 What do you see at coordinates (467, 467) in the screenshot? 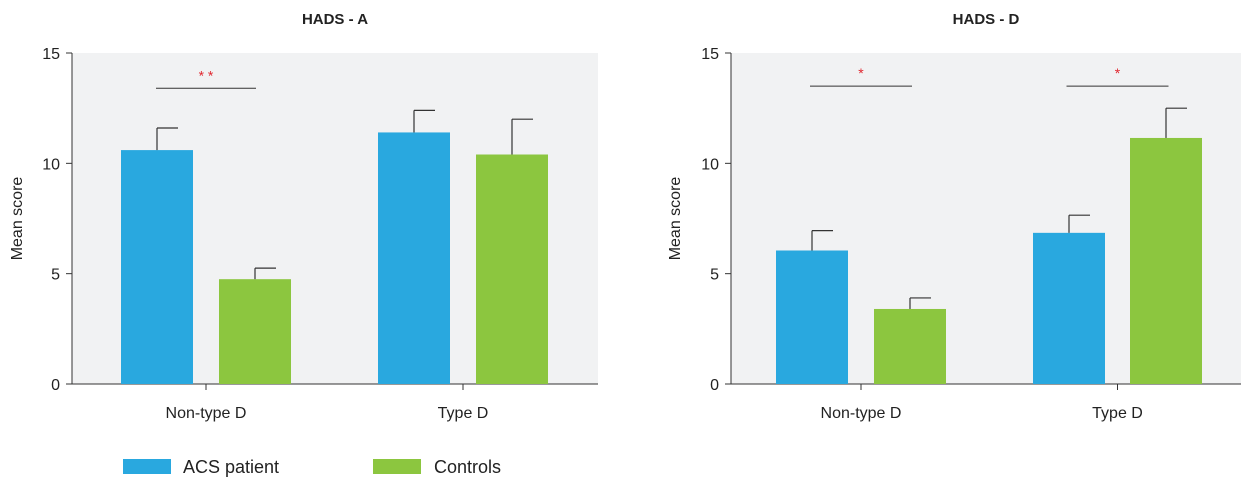
I see `legend-label-controls: Controls` at bounding box center [467, 467].